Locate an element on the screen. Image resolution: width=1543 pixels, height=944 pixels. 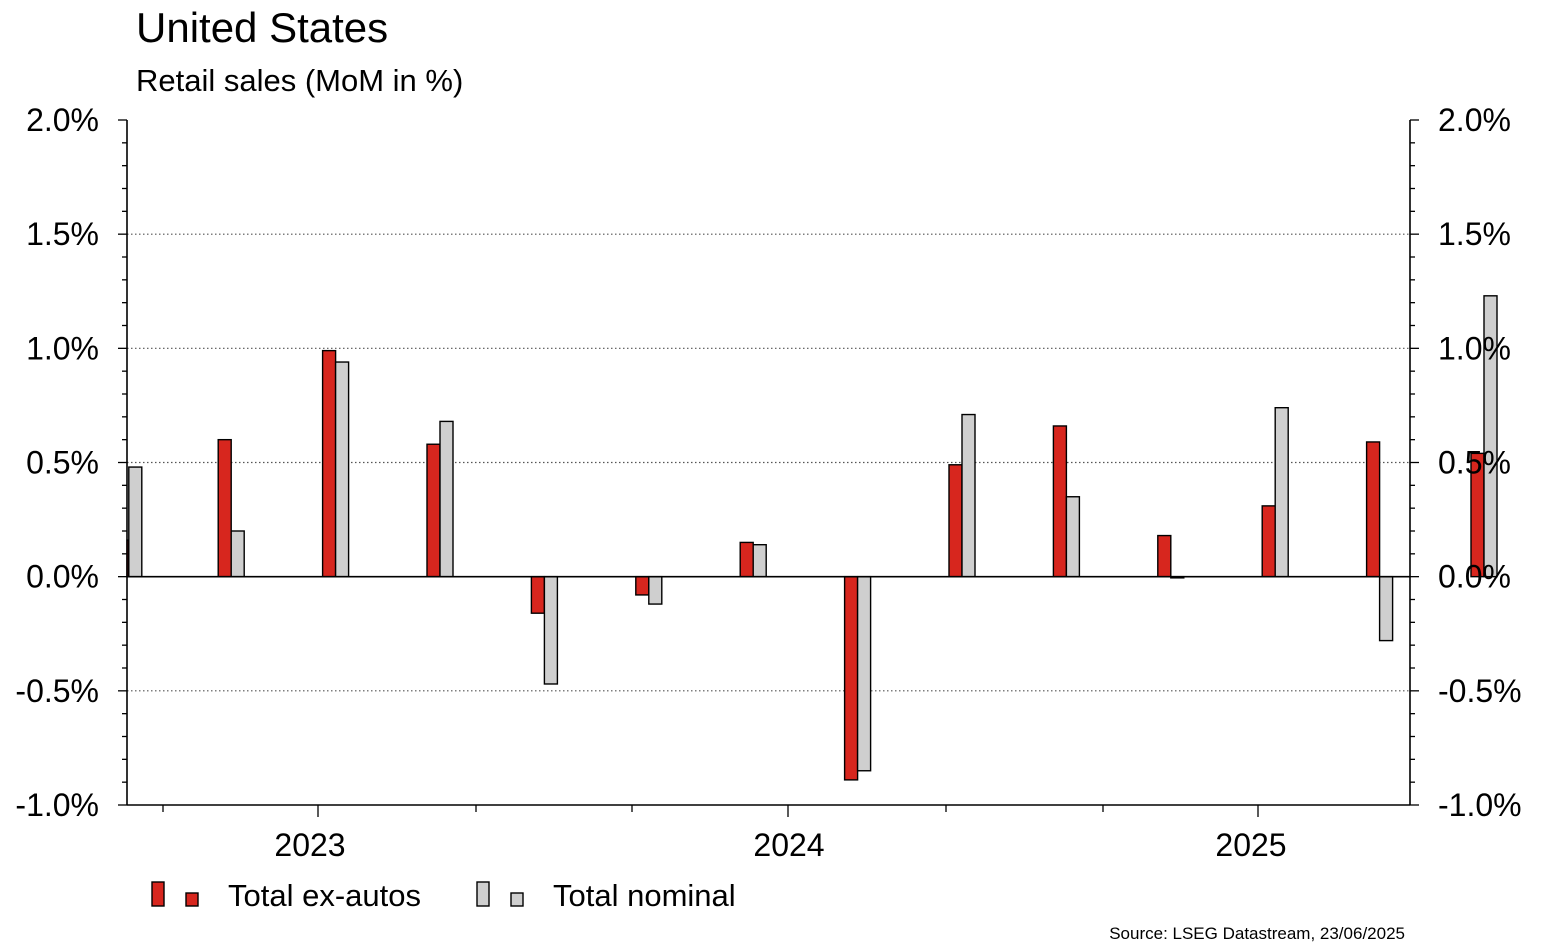
y-tick-label-left-1: -0.5% is located at coordinates (57, 691).